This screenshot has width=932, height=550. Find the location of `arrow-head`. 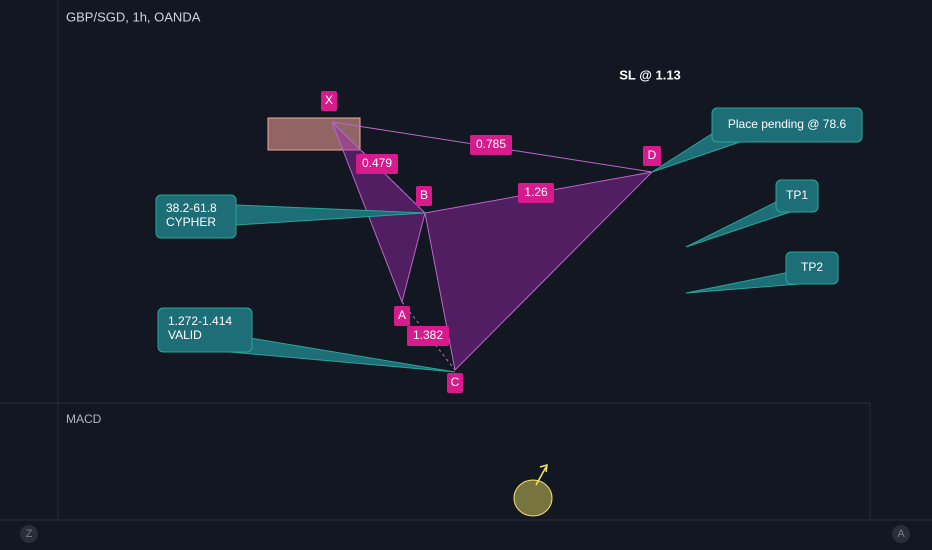

arrow-head is located at coordinates (543, 468).